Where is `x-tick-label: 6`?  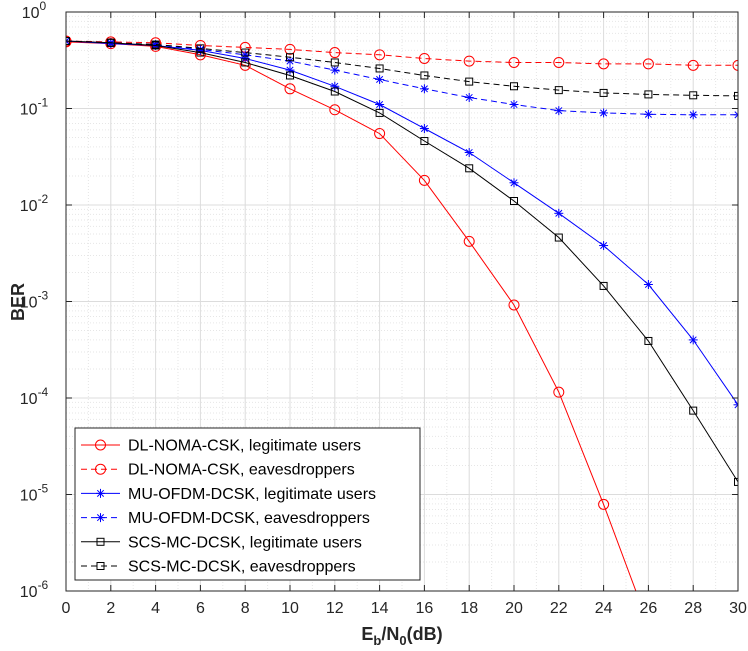 x-tick-label: 6 is located at coordinates (200, 608).